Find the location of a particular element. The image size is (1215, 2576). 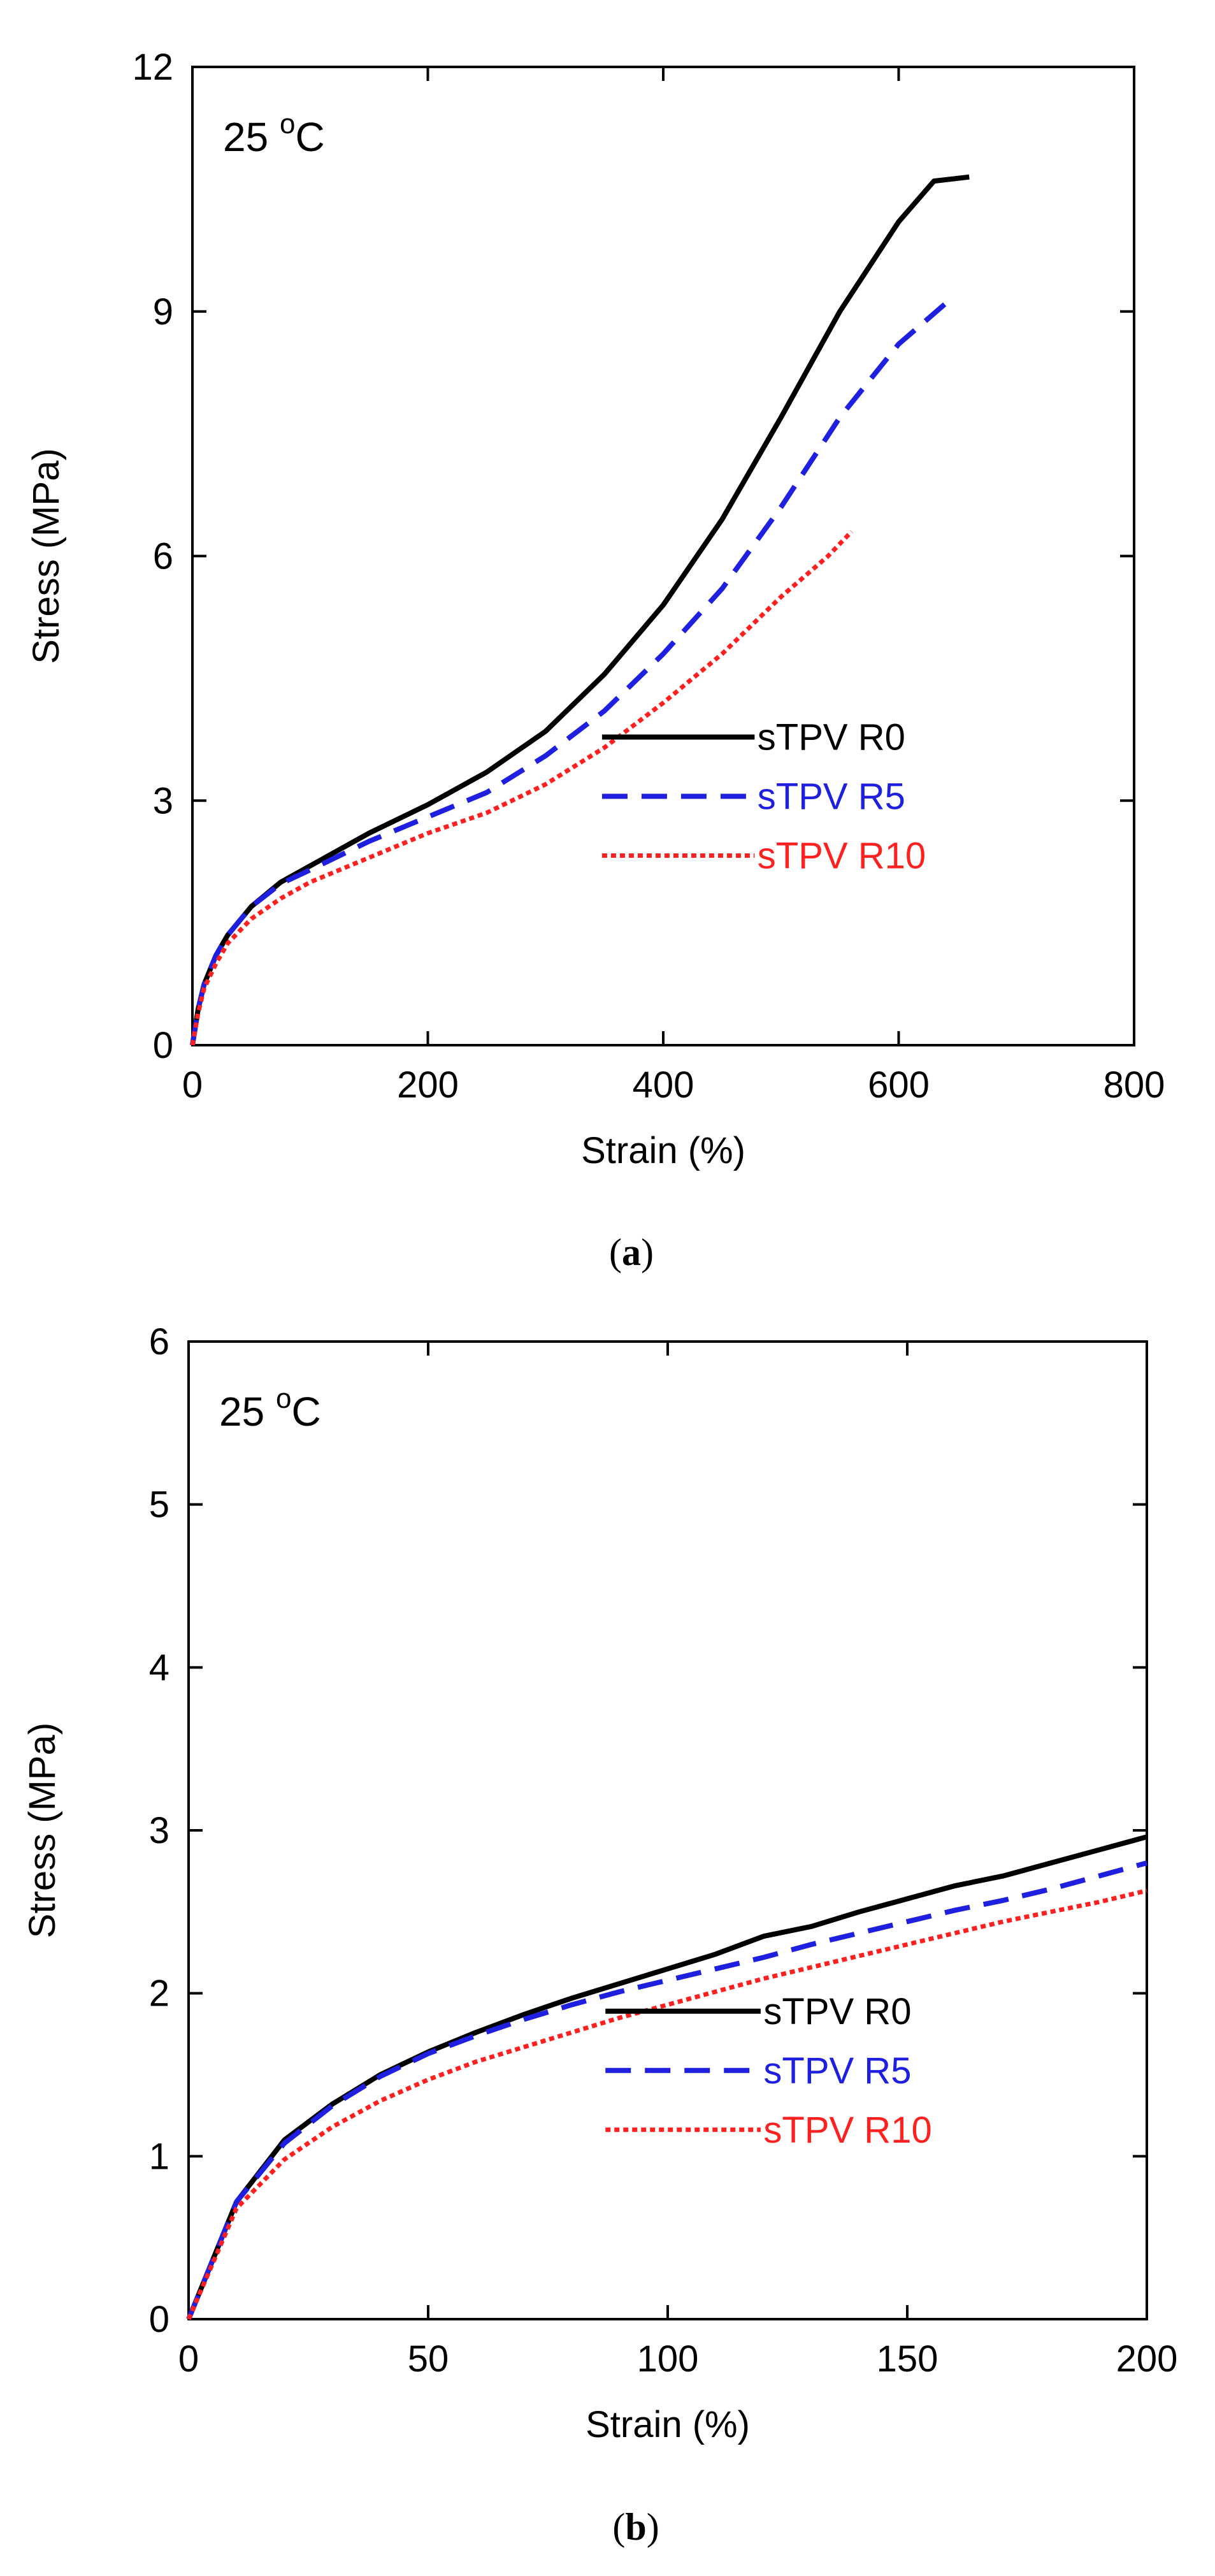

legend-b: sTPV R0 sTPV R5 sTPV R10 is located at coordinates (769, 2071).